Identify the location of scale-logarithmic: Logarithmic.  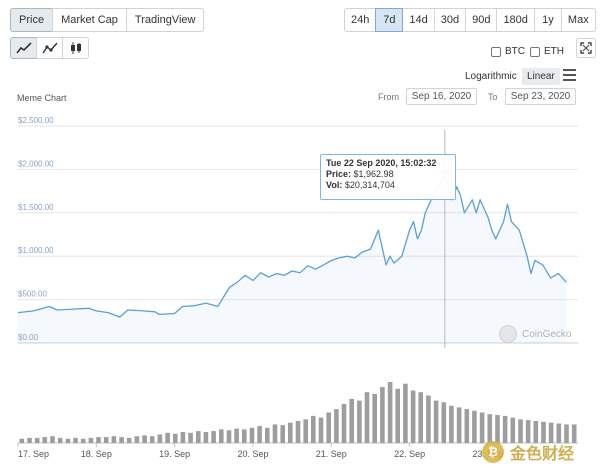
(491, 76).